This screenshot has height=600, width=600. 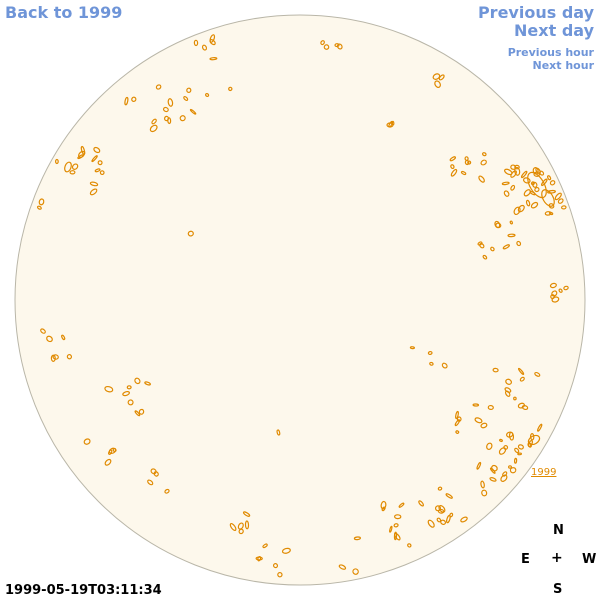 I want to click on previous-day-link: Previous day, so click(x=535, y=12).